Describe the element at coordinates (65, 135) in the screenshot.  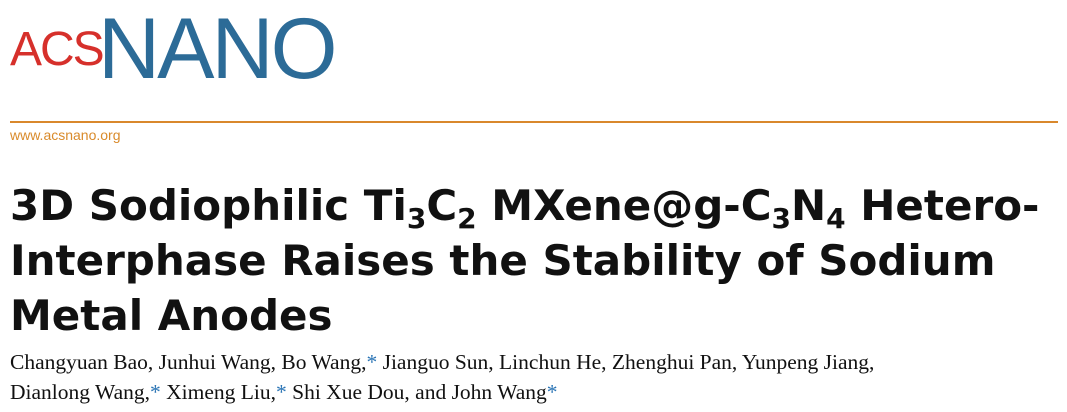
I see `journal-url: www.acsnano.org` at that location.